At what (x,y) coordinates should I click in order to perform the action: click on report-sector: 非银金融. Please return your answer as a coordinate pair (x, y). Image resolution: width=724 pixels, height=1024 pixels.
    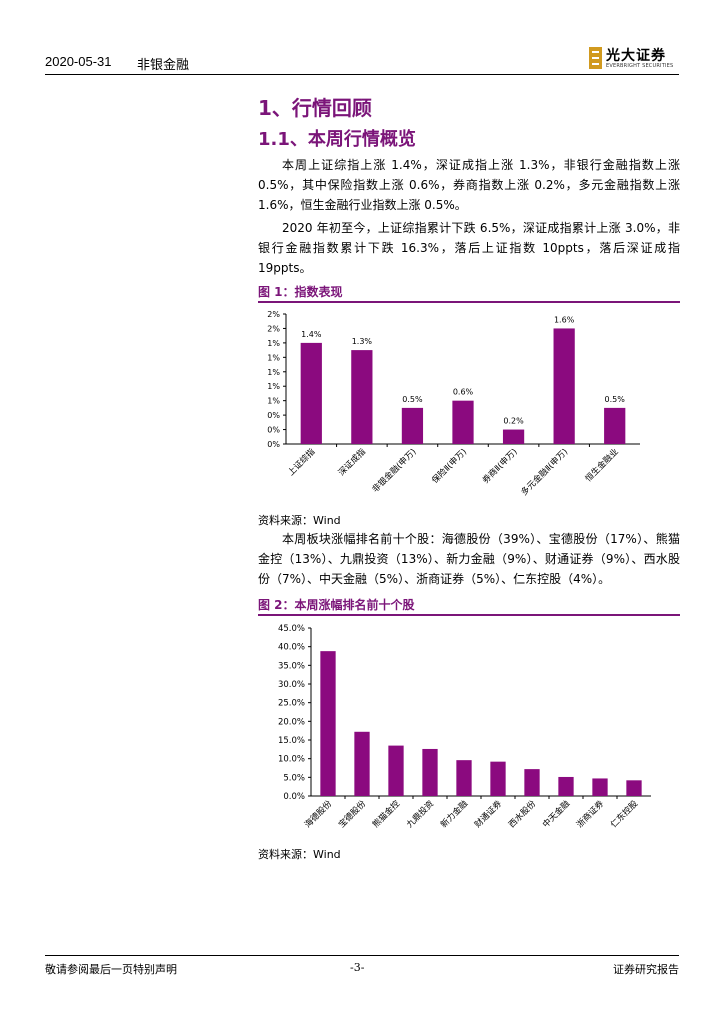
    Looking at the image, I should click on (163, 65).